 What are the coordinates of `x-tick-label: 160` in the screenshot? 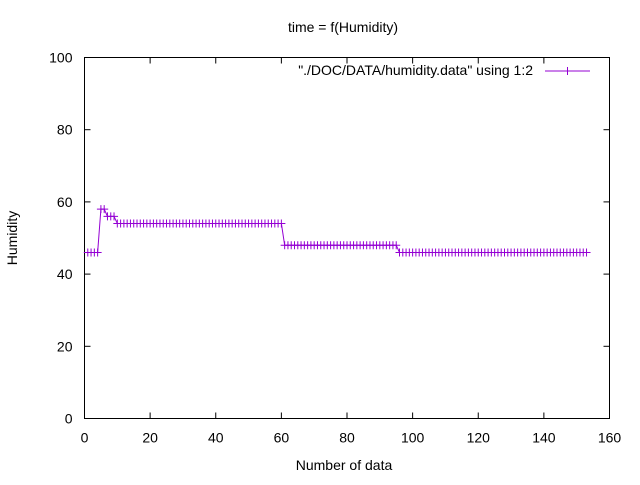 It's located at (610, 438).